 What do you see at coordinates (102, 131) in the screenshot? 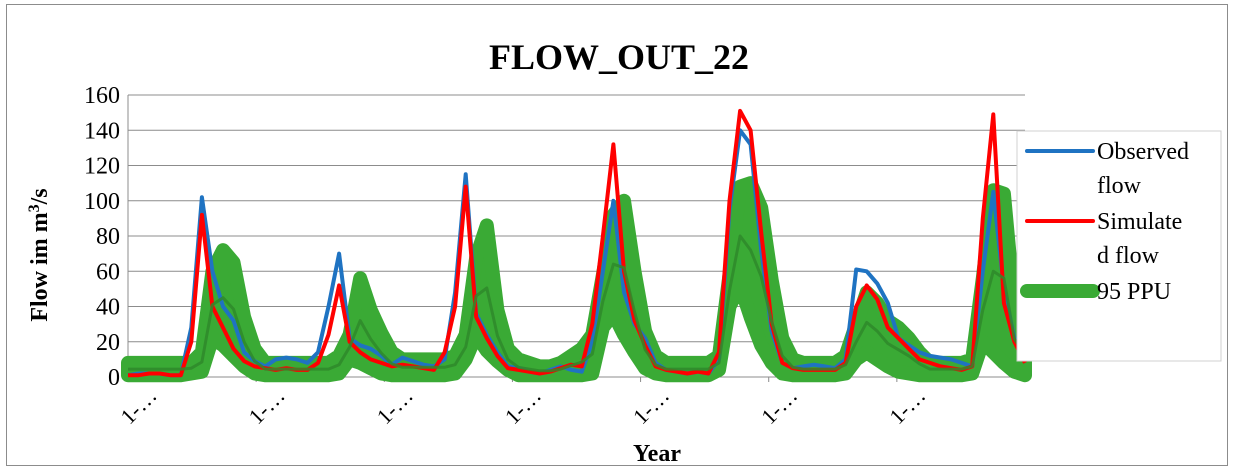
I see `y-tick-label: 140` at bounding box center [102, 131].